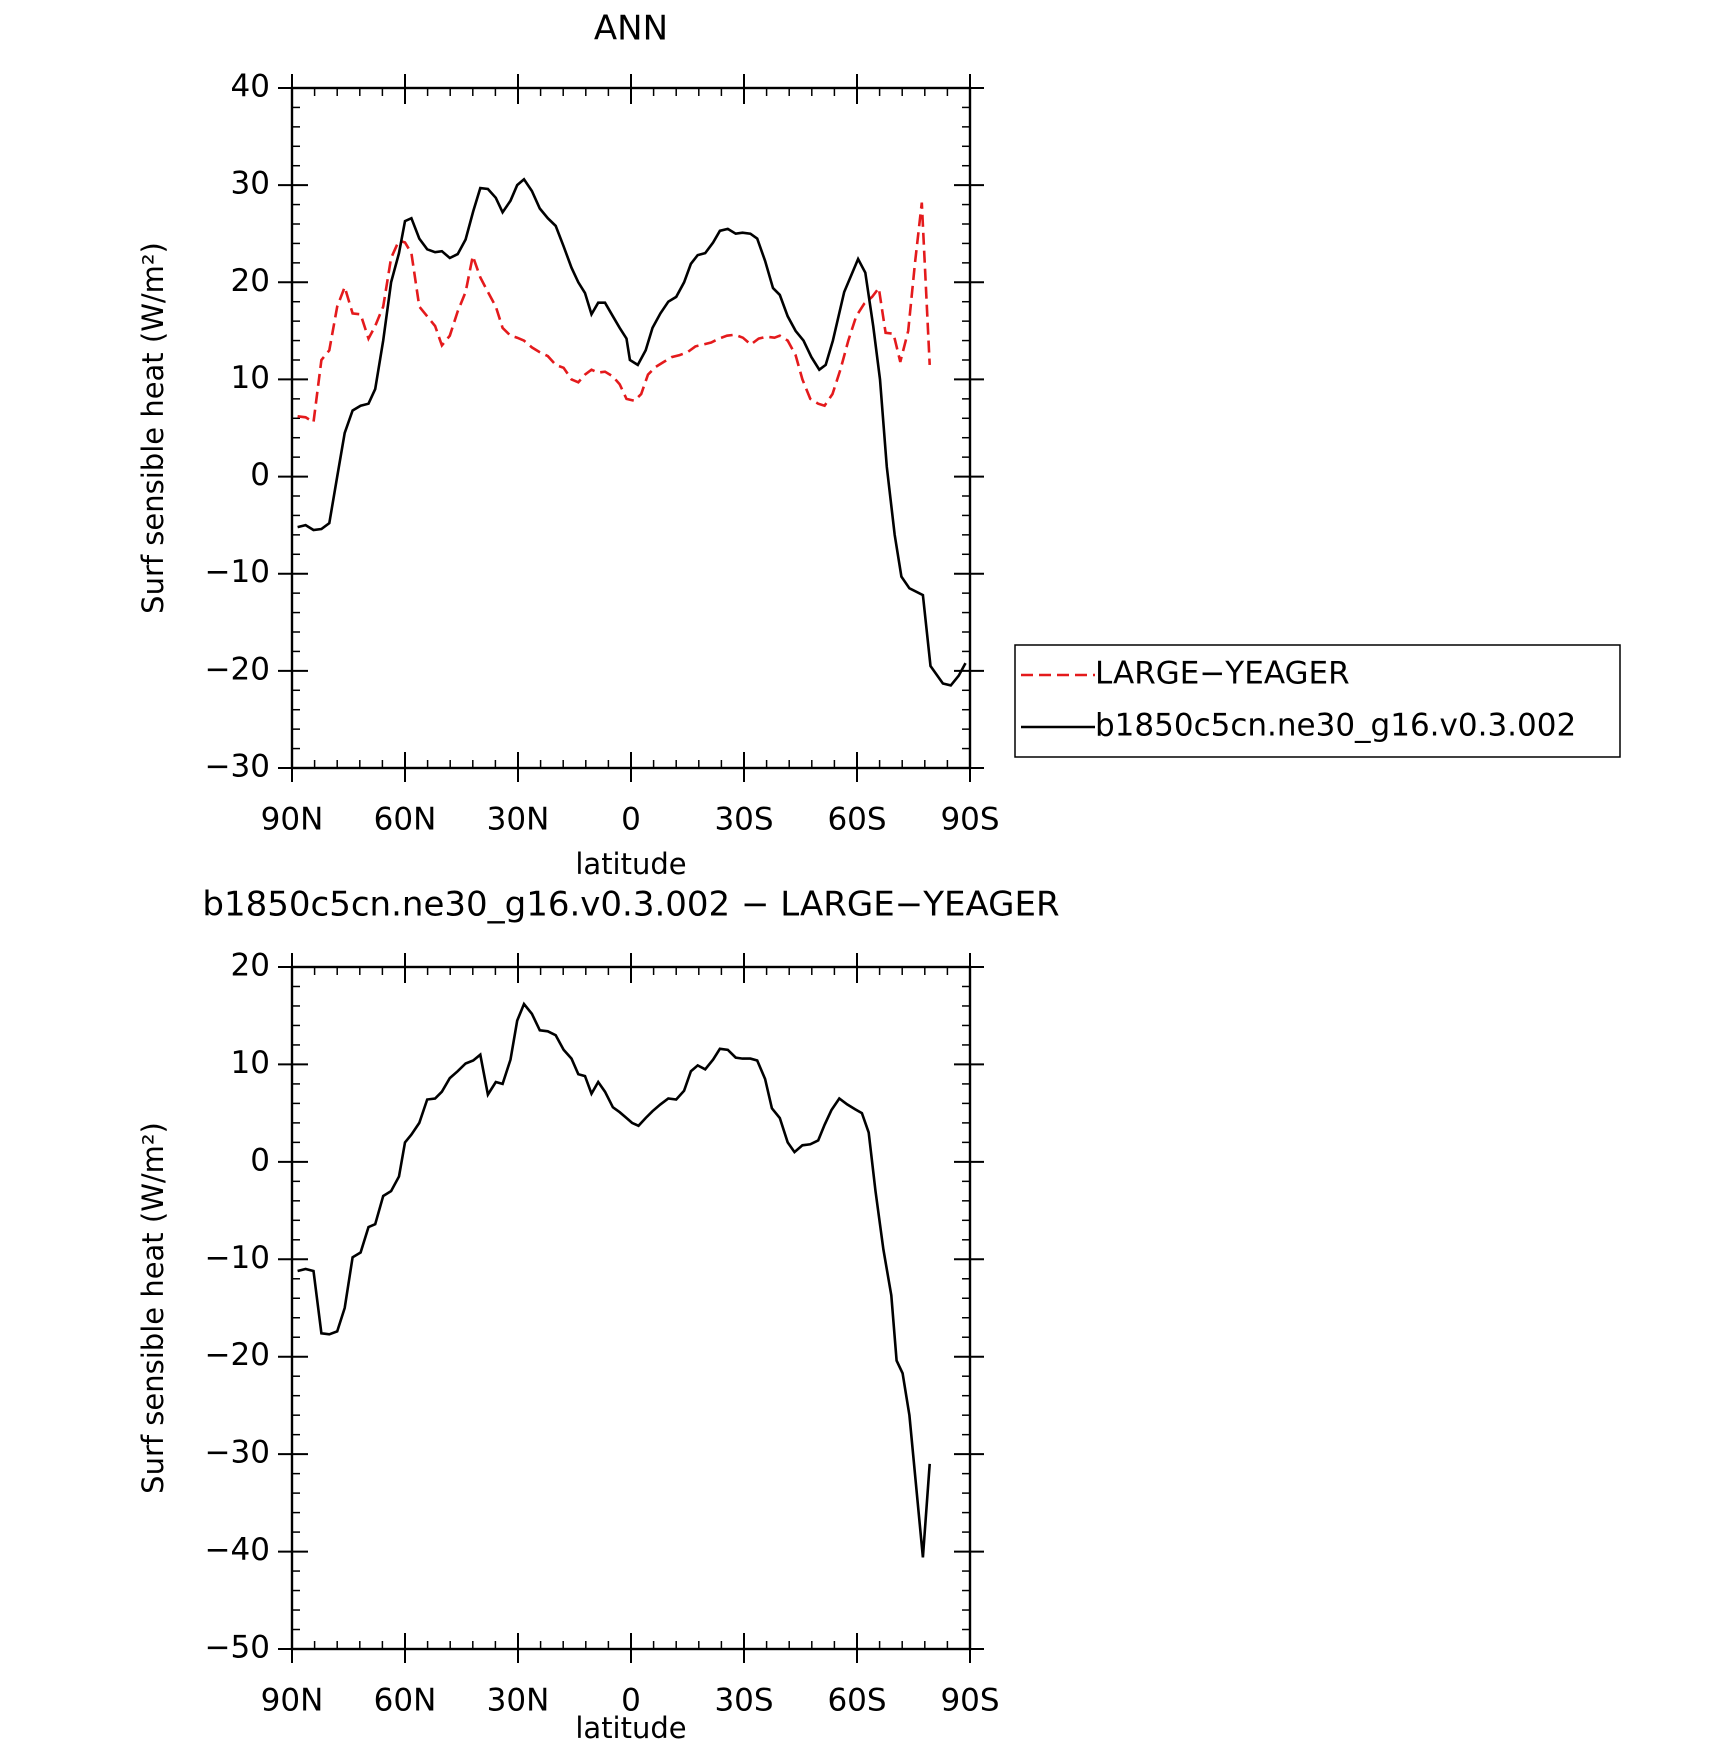 Image resolution: width=1710 pixels, height=1745 pixels. I want to click on y-tick-label: 40, so click(250, 87).